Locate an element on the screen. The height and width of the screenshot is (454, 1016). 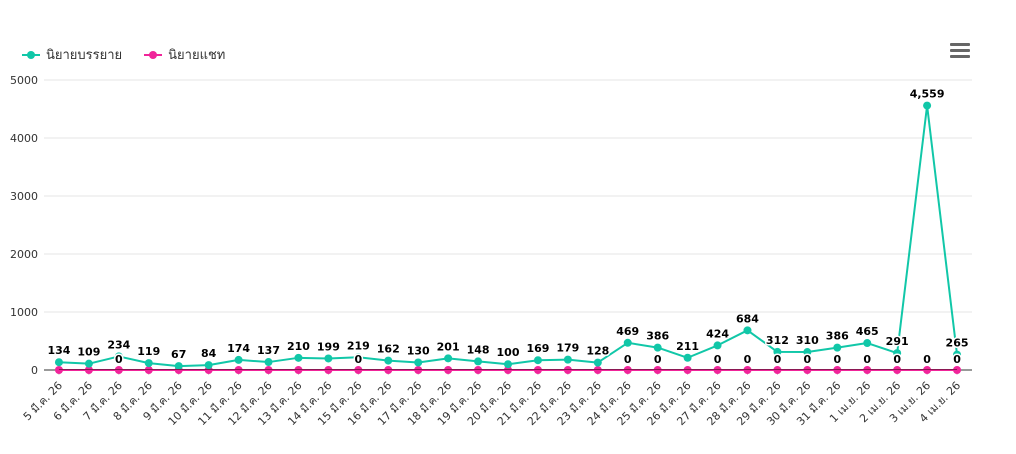
data-label-0: 265 is located at coordinates (957, 343).